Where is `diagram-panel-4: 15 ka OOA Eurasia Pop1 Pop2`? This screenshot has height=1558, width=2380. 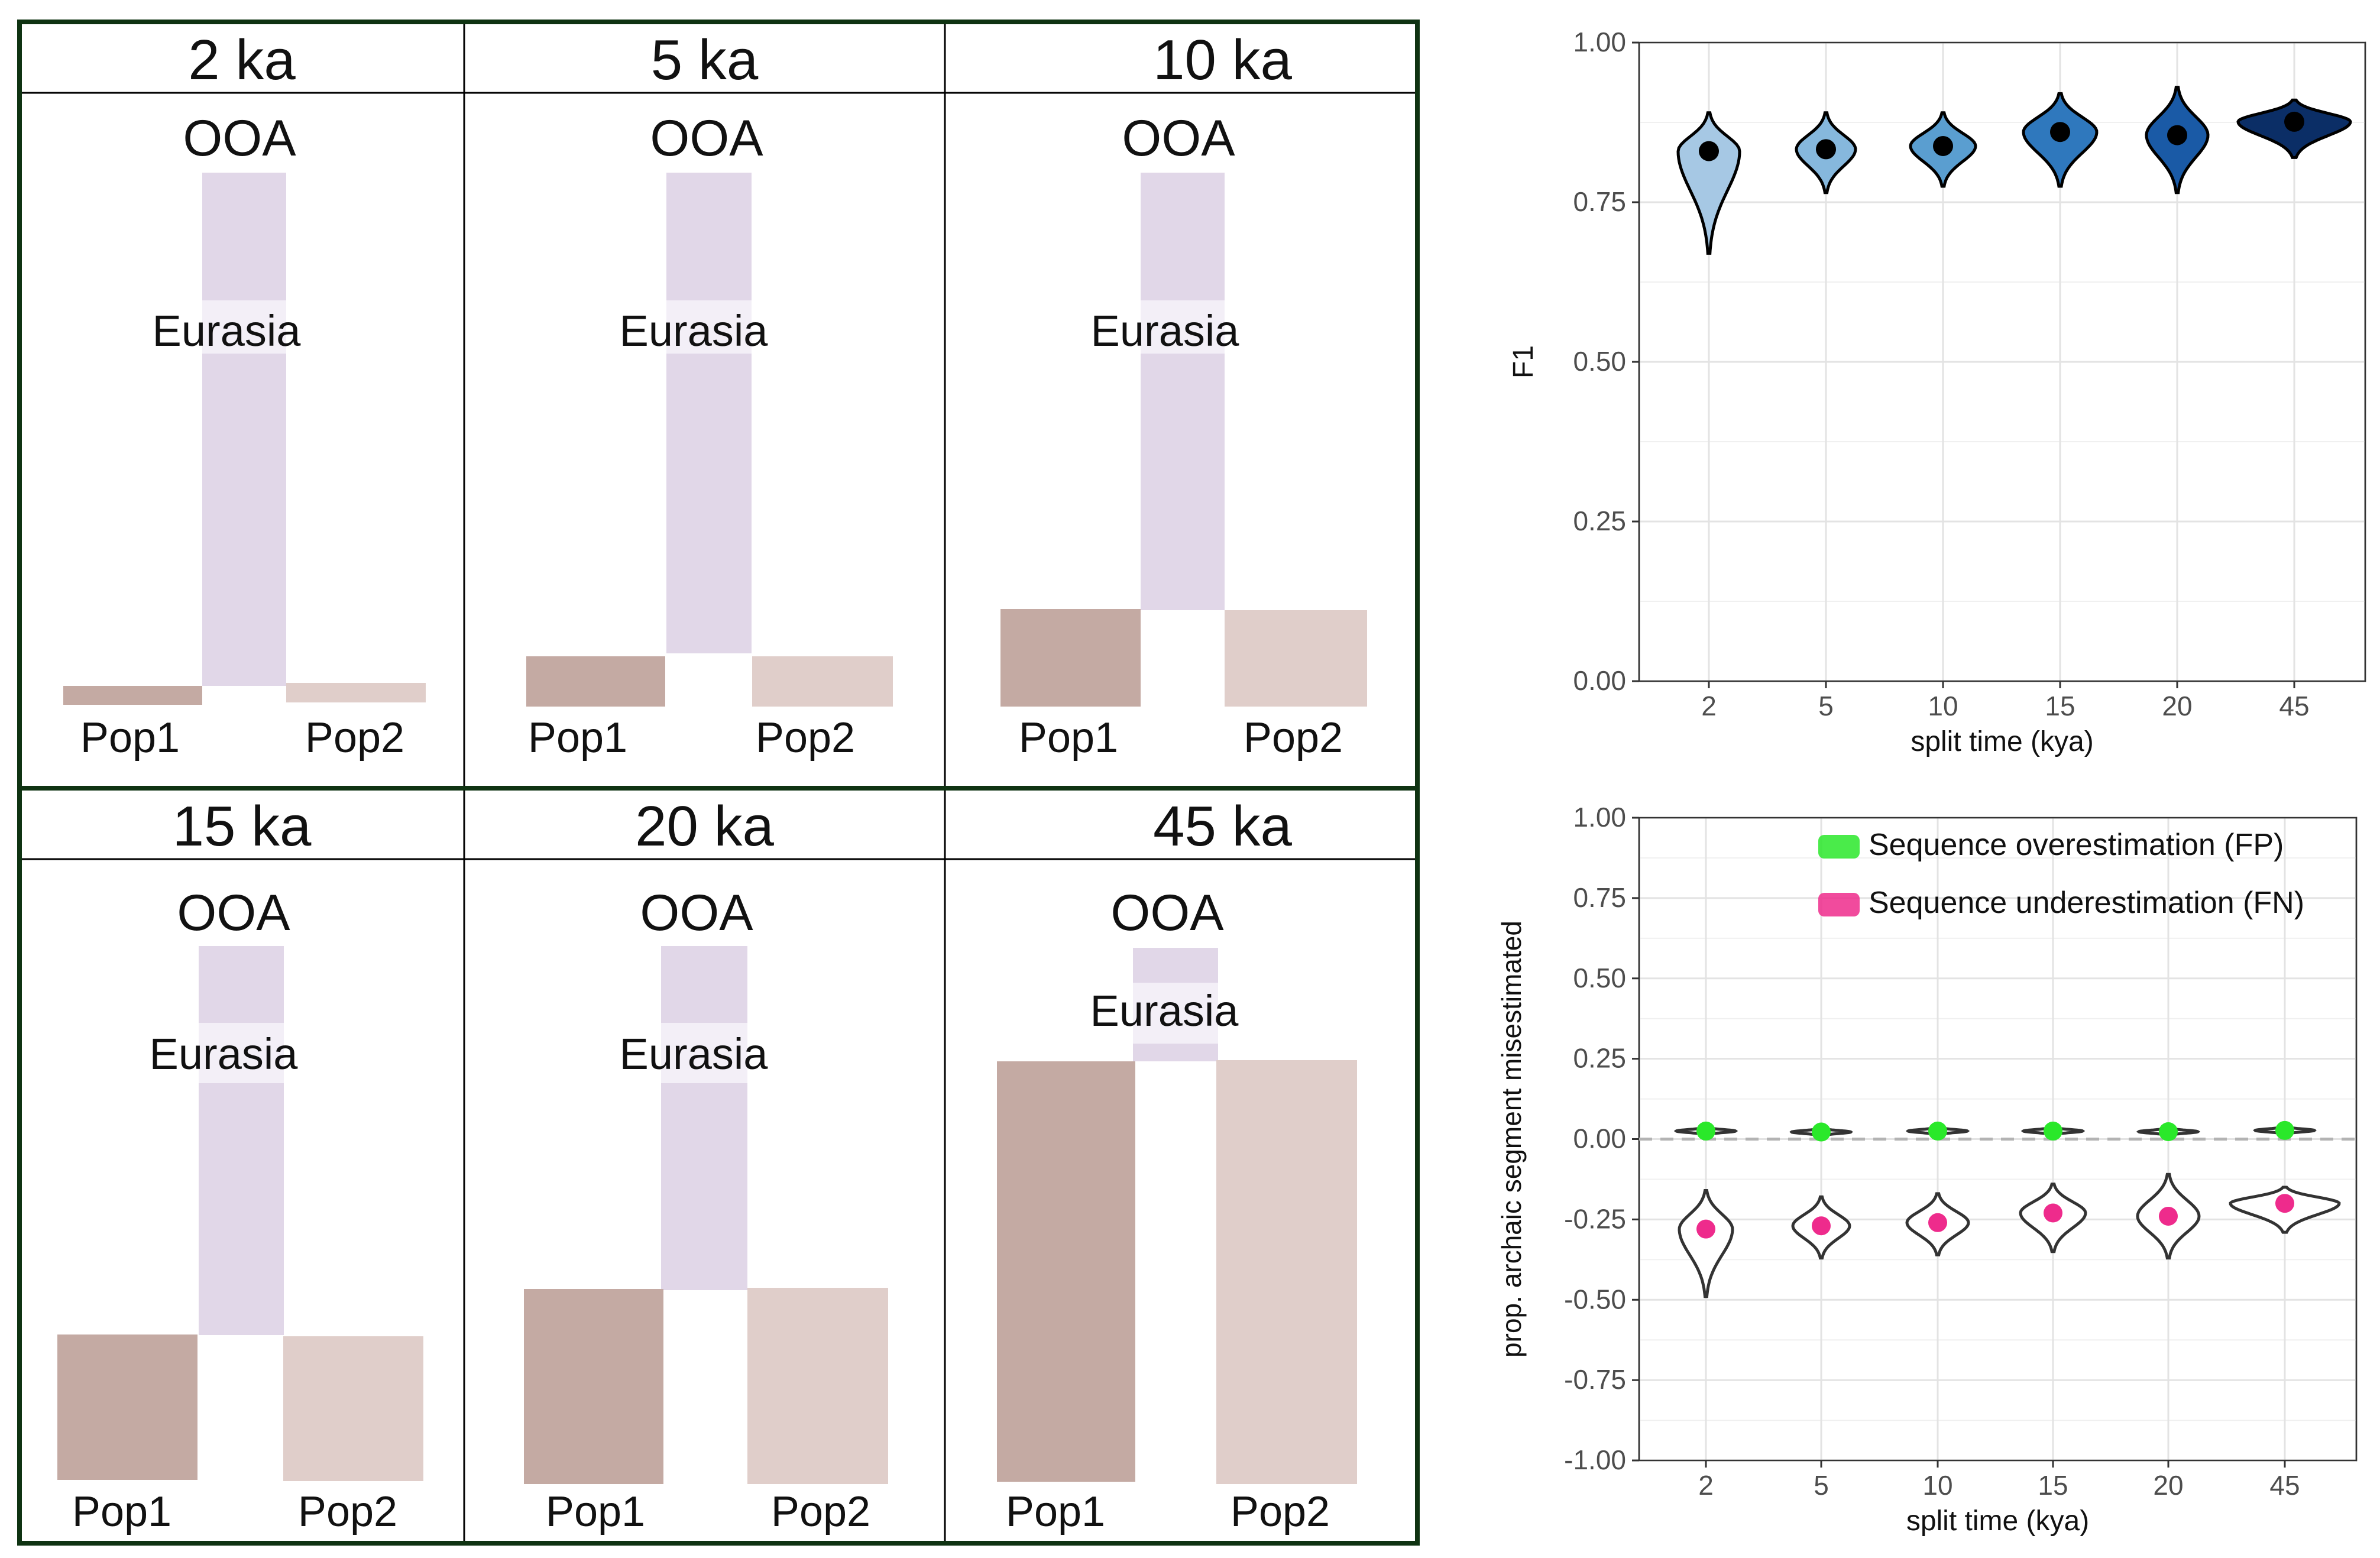
diagram-panel-4: 15 ka OOA Eurasia Pop1 Pop2 is located at coordinates (242, 1165).